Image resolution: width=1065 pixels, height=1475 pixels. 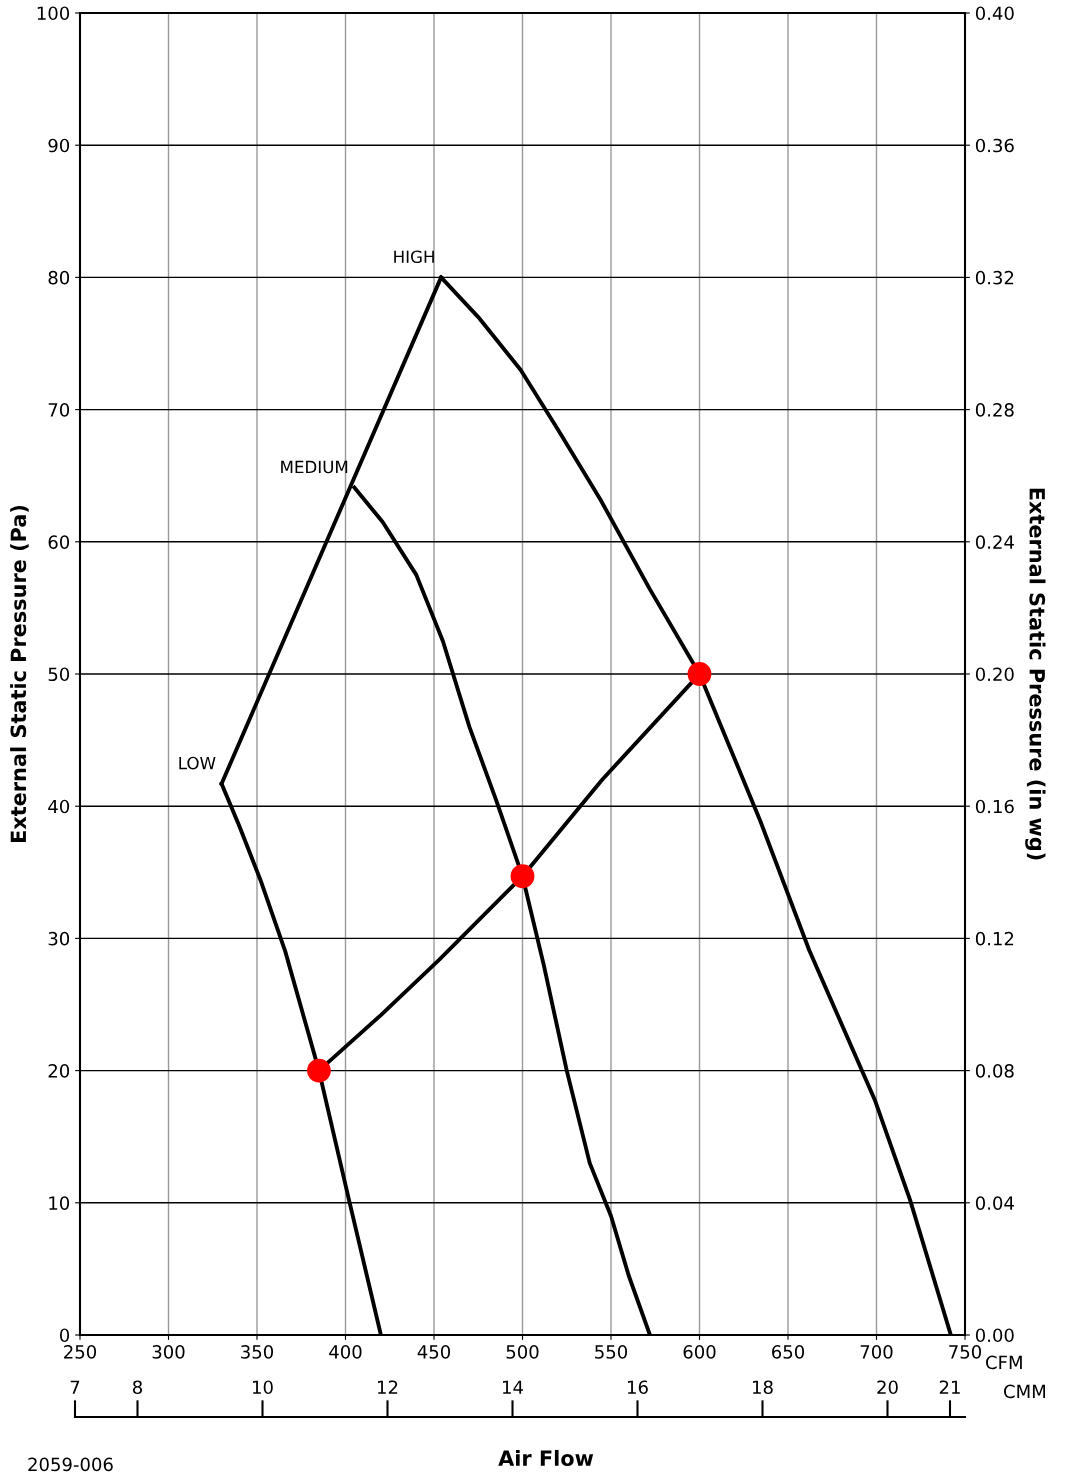 I want to click on annotation: LOW, so click(x=197, y=763).